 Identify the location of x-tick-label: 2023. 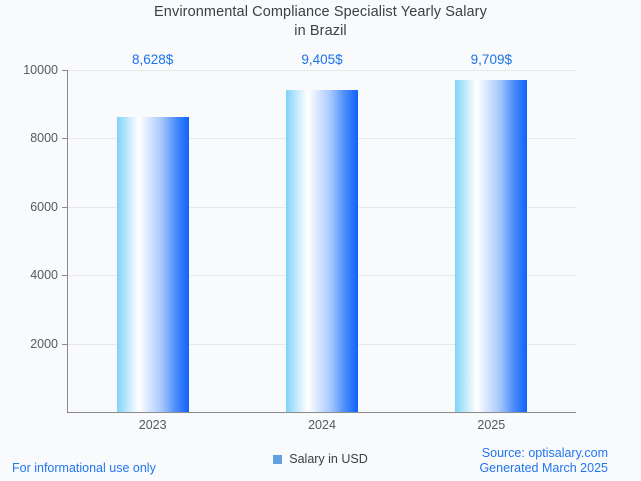
(152, 425).